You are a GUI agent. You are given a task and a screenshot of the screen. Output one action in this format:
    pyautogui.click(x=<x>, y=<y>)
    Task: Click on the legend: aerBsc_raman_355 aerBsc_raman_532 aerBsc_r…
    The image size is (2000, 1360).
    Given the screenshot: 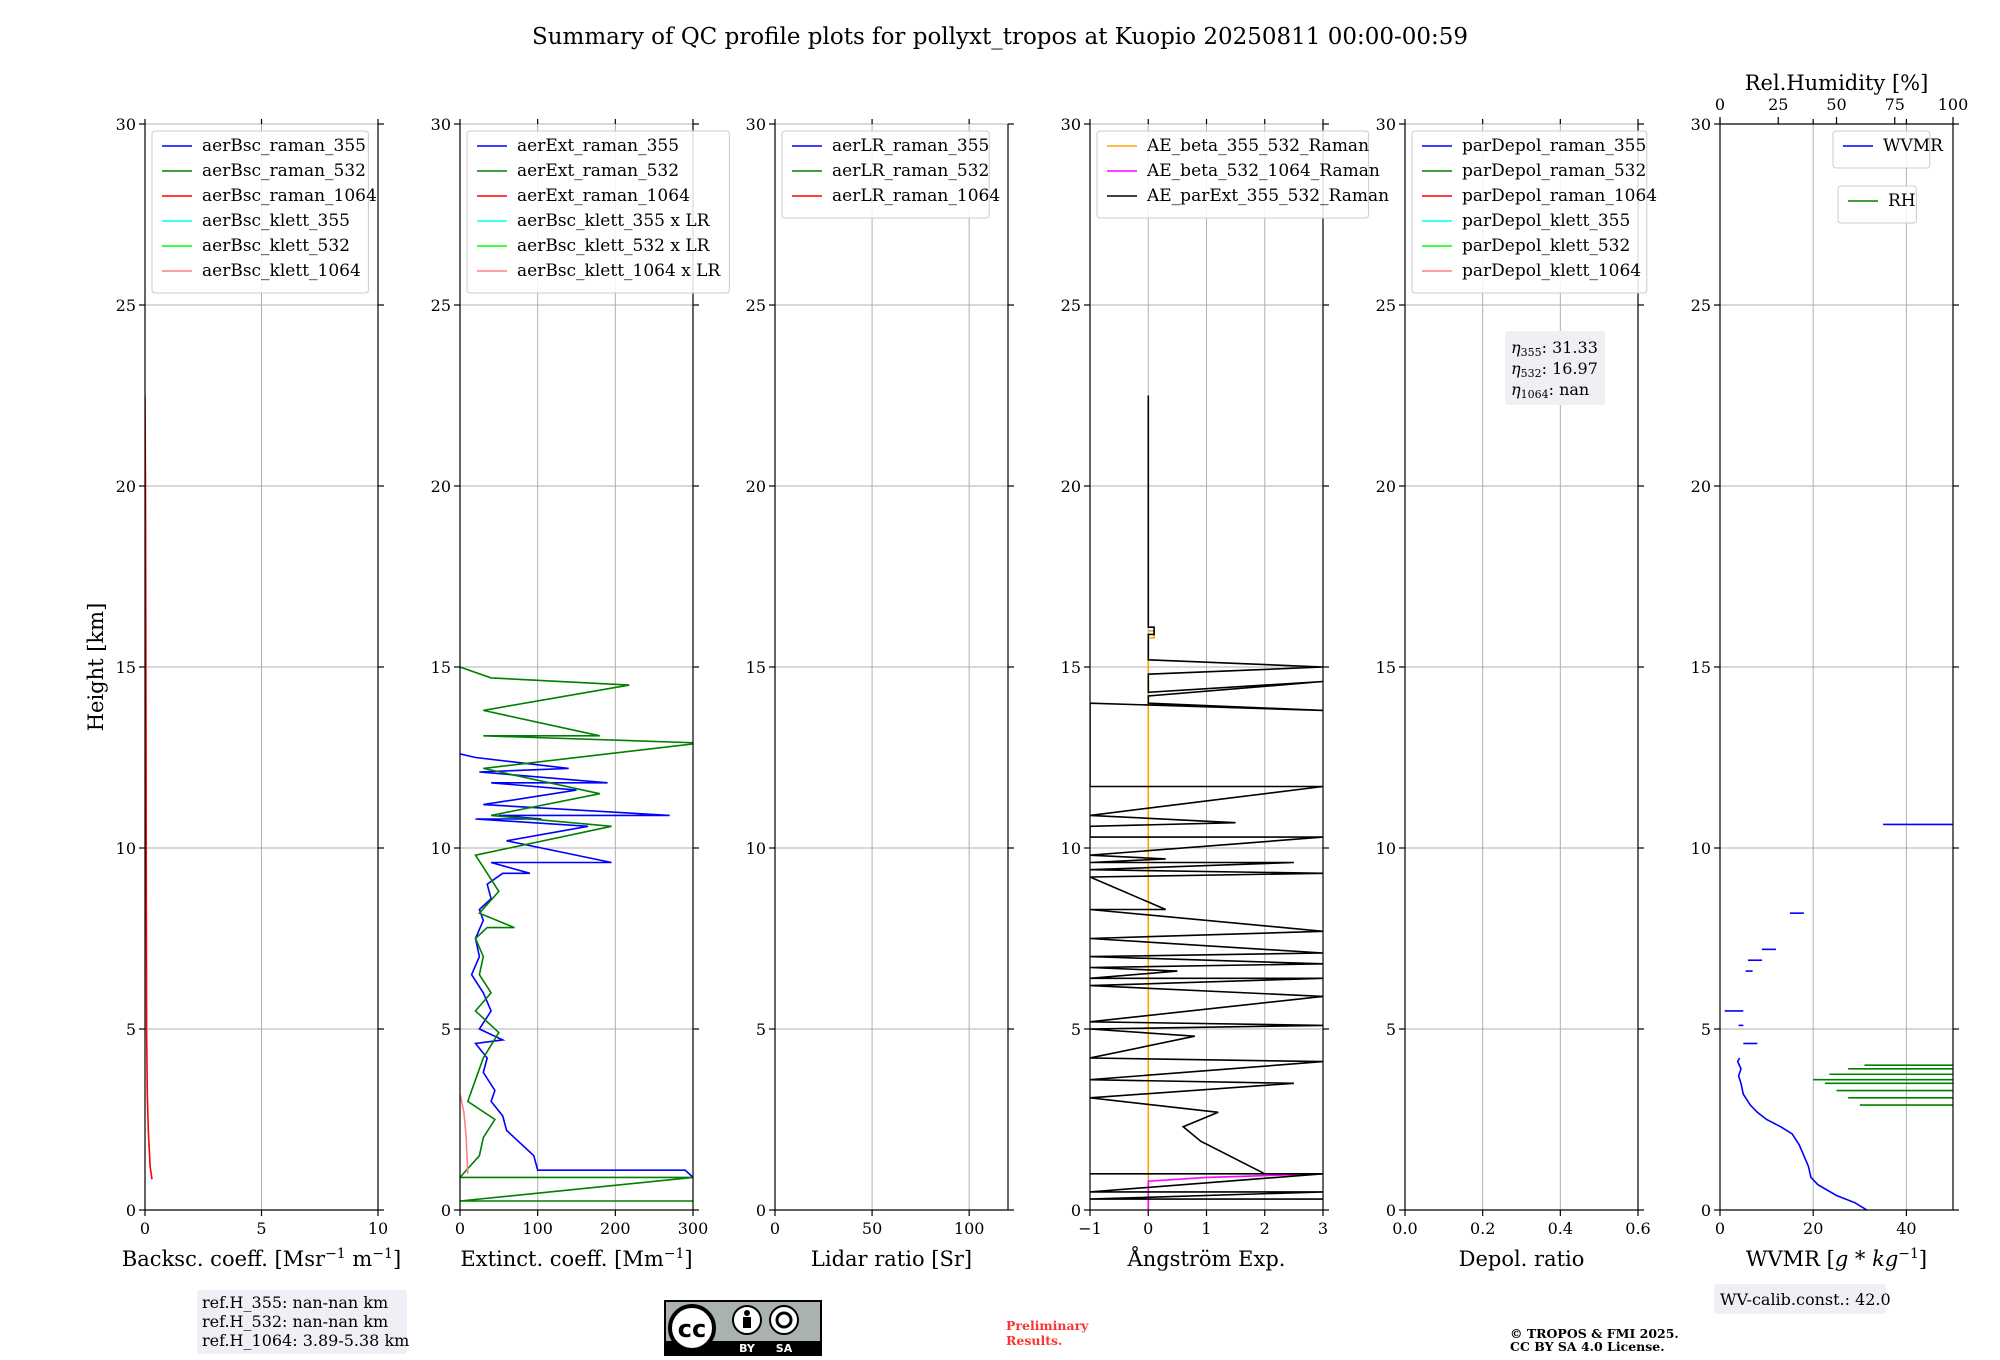 What is the action you would take?
    pyautogui.click(x=264, y=212)
    